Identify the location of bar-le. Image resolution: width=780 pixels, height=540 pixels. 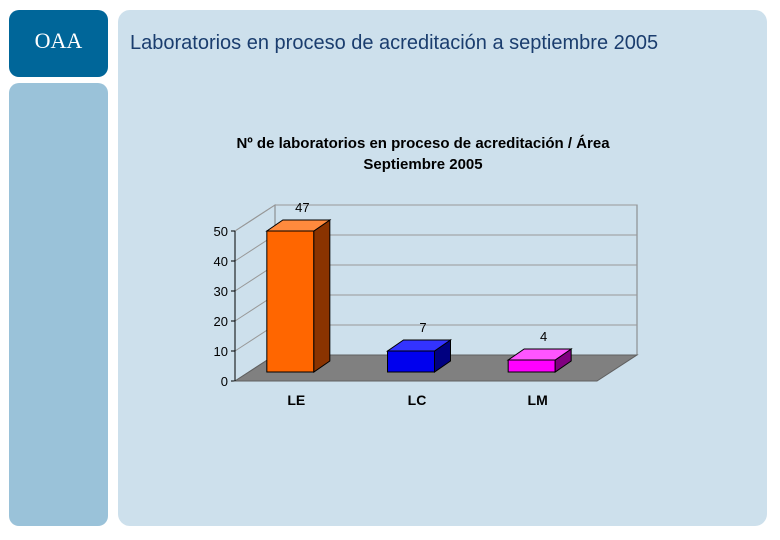
(290, 301).